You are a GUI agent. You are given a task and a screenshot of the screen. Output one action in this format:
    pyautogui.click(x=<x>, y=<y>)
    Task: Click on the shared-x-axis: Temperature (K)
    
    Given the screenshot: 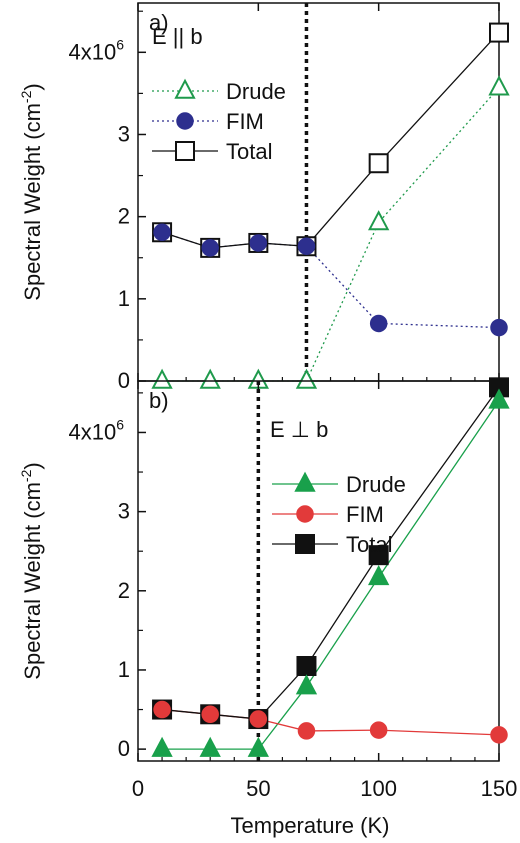 What is the action you would take?
    pyautogui.click(x=310, y=825)
    